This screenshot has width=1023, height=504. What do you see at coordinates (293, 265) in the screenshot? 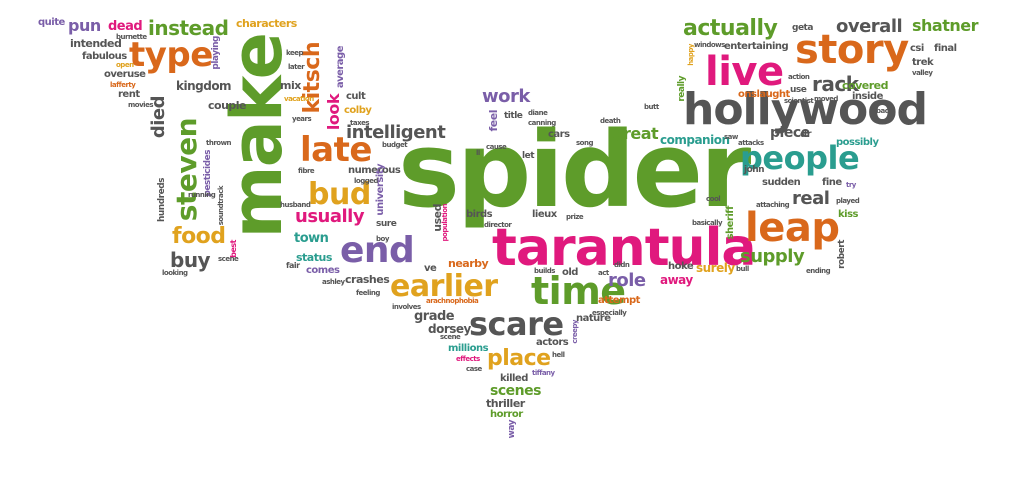
I see `word-fair: fair` at bounding box center [293, 265].